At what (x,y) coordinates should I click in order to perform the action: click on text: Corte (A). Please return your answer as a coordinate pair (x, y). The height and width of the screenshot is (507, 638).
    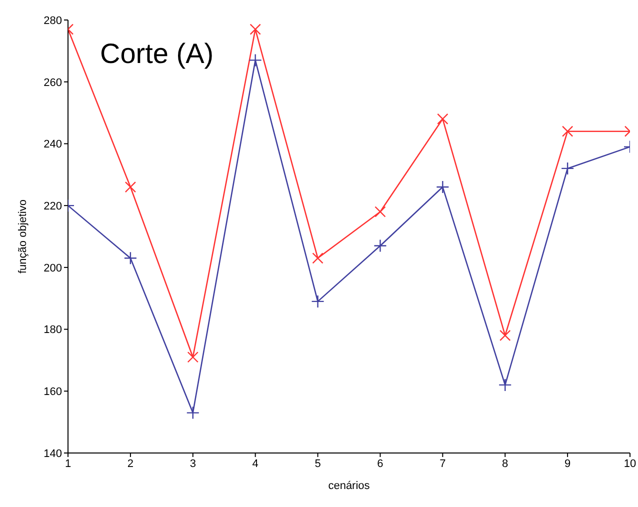
    Looking at the image, I should click on (157, 54).